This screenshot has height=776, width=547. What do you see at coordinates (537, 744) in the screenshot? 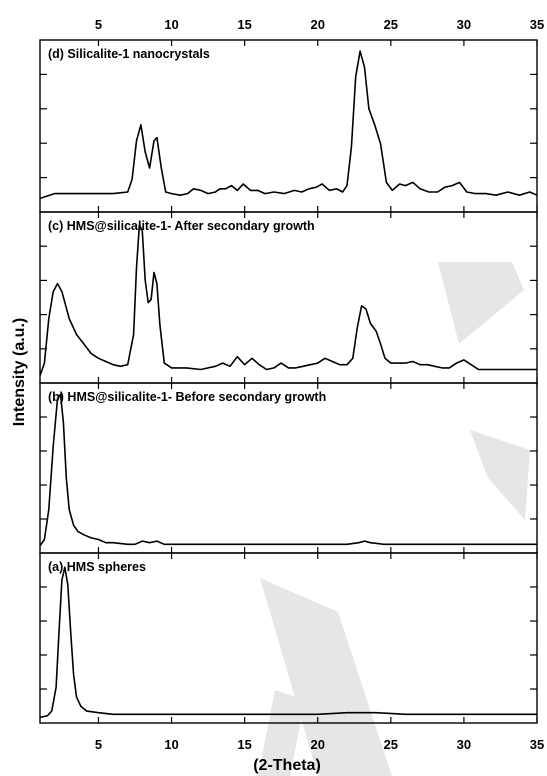
I see `x-tick-label-bottom: 35` at bounding box center [537, 744].